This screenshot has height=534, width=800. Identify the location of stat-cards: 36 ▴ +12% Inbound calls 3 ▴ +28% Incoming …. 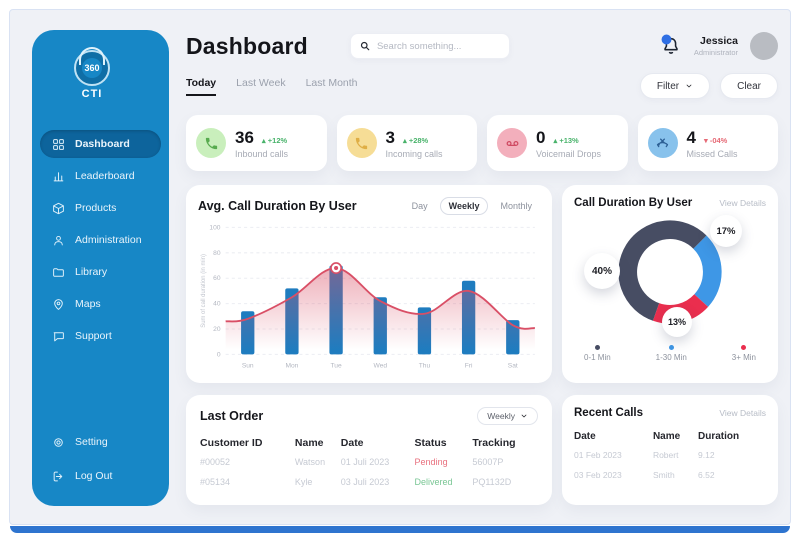
(482, 143).